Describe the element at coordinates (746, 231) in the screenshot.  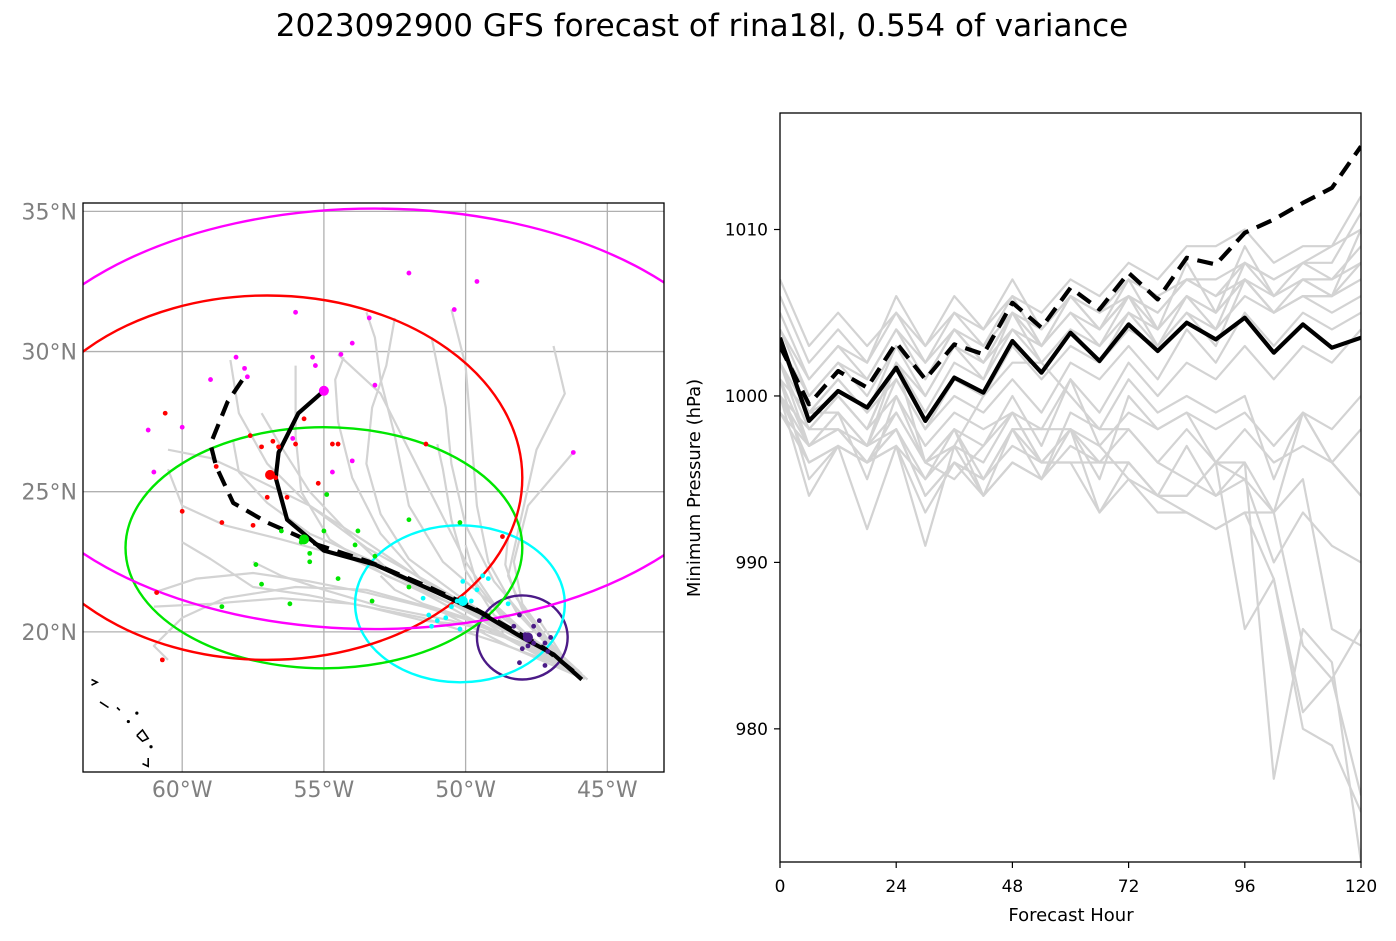
I see `y-tick-label: 1010` at that location.